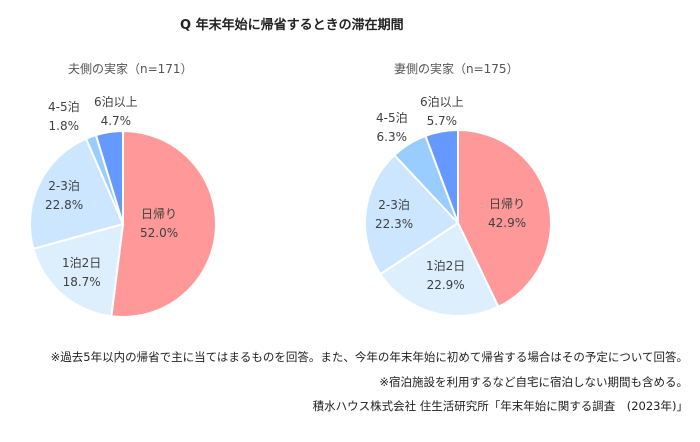  Describe the element at coordinates (394, 214) in the screenshot. I see `right-label-2-3haku: 2-3泊 22.3%` at that location.